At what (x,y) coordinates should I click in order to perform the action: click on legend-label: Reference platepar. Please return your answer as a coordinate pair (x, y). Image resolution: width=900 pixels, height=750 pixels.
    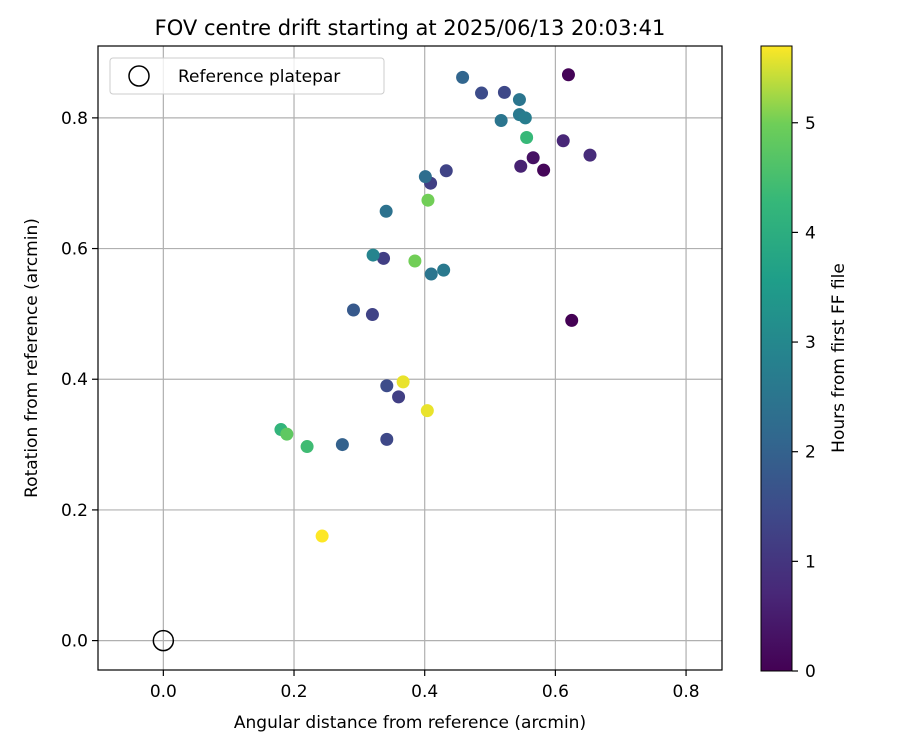
    Looking at the image, I should click on (259, 77).